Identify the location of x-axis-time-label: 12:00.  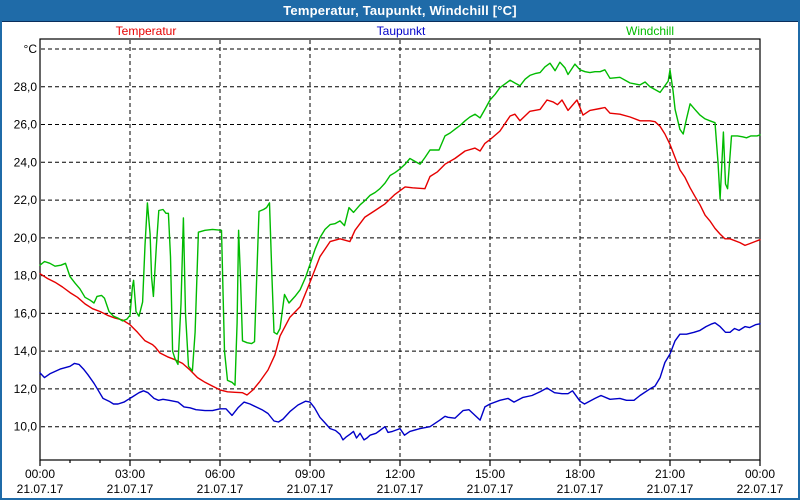
(400, 474).